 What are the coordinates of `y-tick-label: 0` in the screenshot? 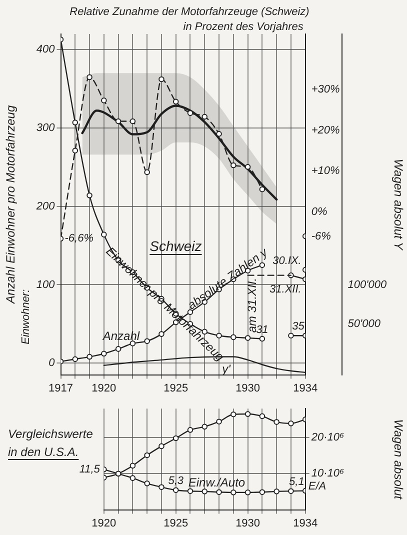 It's located at (52, 363).